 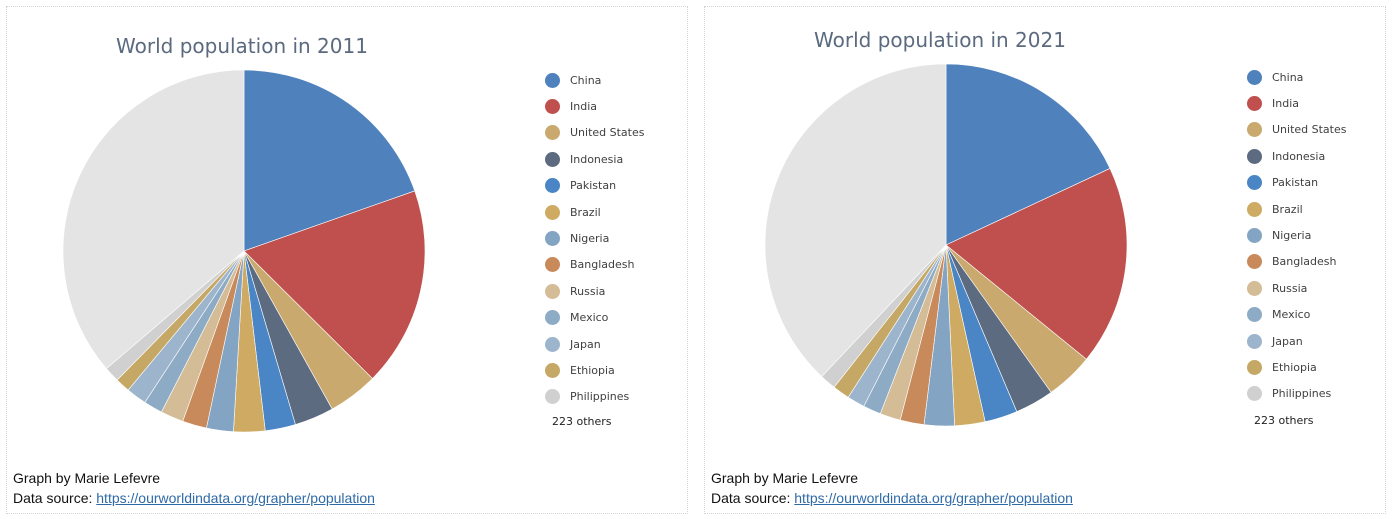 I want to click on chart-title: World population in 2011, so click(x=242, y=46).